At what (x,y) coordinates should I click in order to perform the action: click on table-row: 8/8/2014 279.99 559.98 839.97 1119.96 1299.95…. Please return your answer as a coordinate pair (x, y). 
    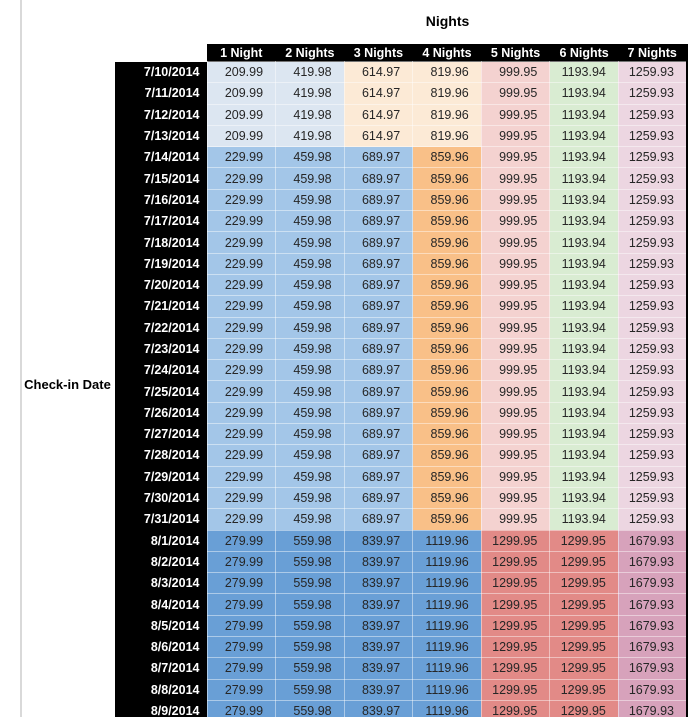
    Looking at the image, I should click on (401, 689).